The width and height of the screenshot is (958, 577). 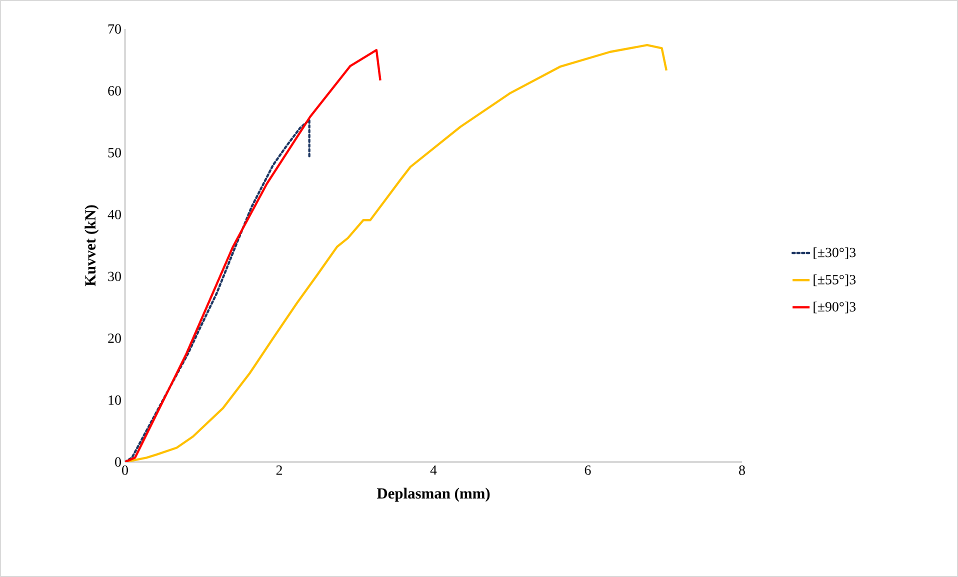 I want to click on y-tick-label: 40, so click(x=114, y=215).